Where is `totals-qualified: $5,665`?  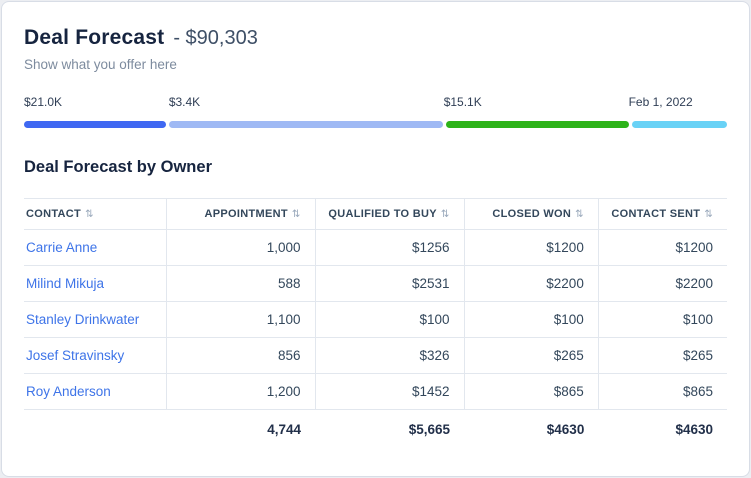
totals-qualified: $5,665 is located at coordinates (429, 429).